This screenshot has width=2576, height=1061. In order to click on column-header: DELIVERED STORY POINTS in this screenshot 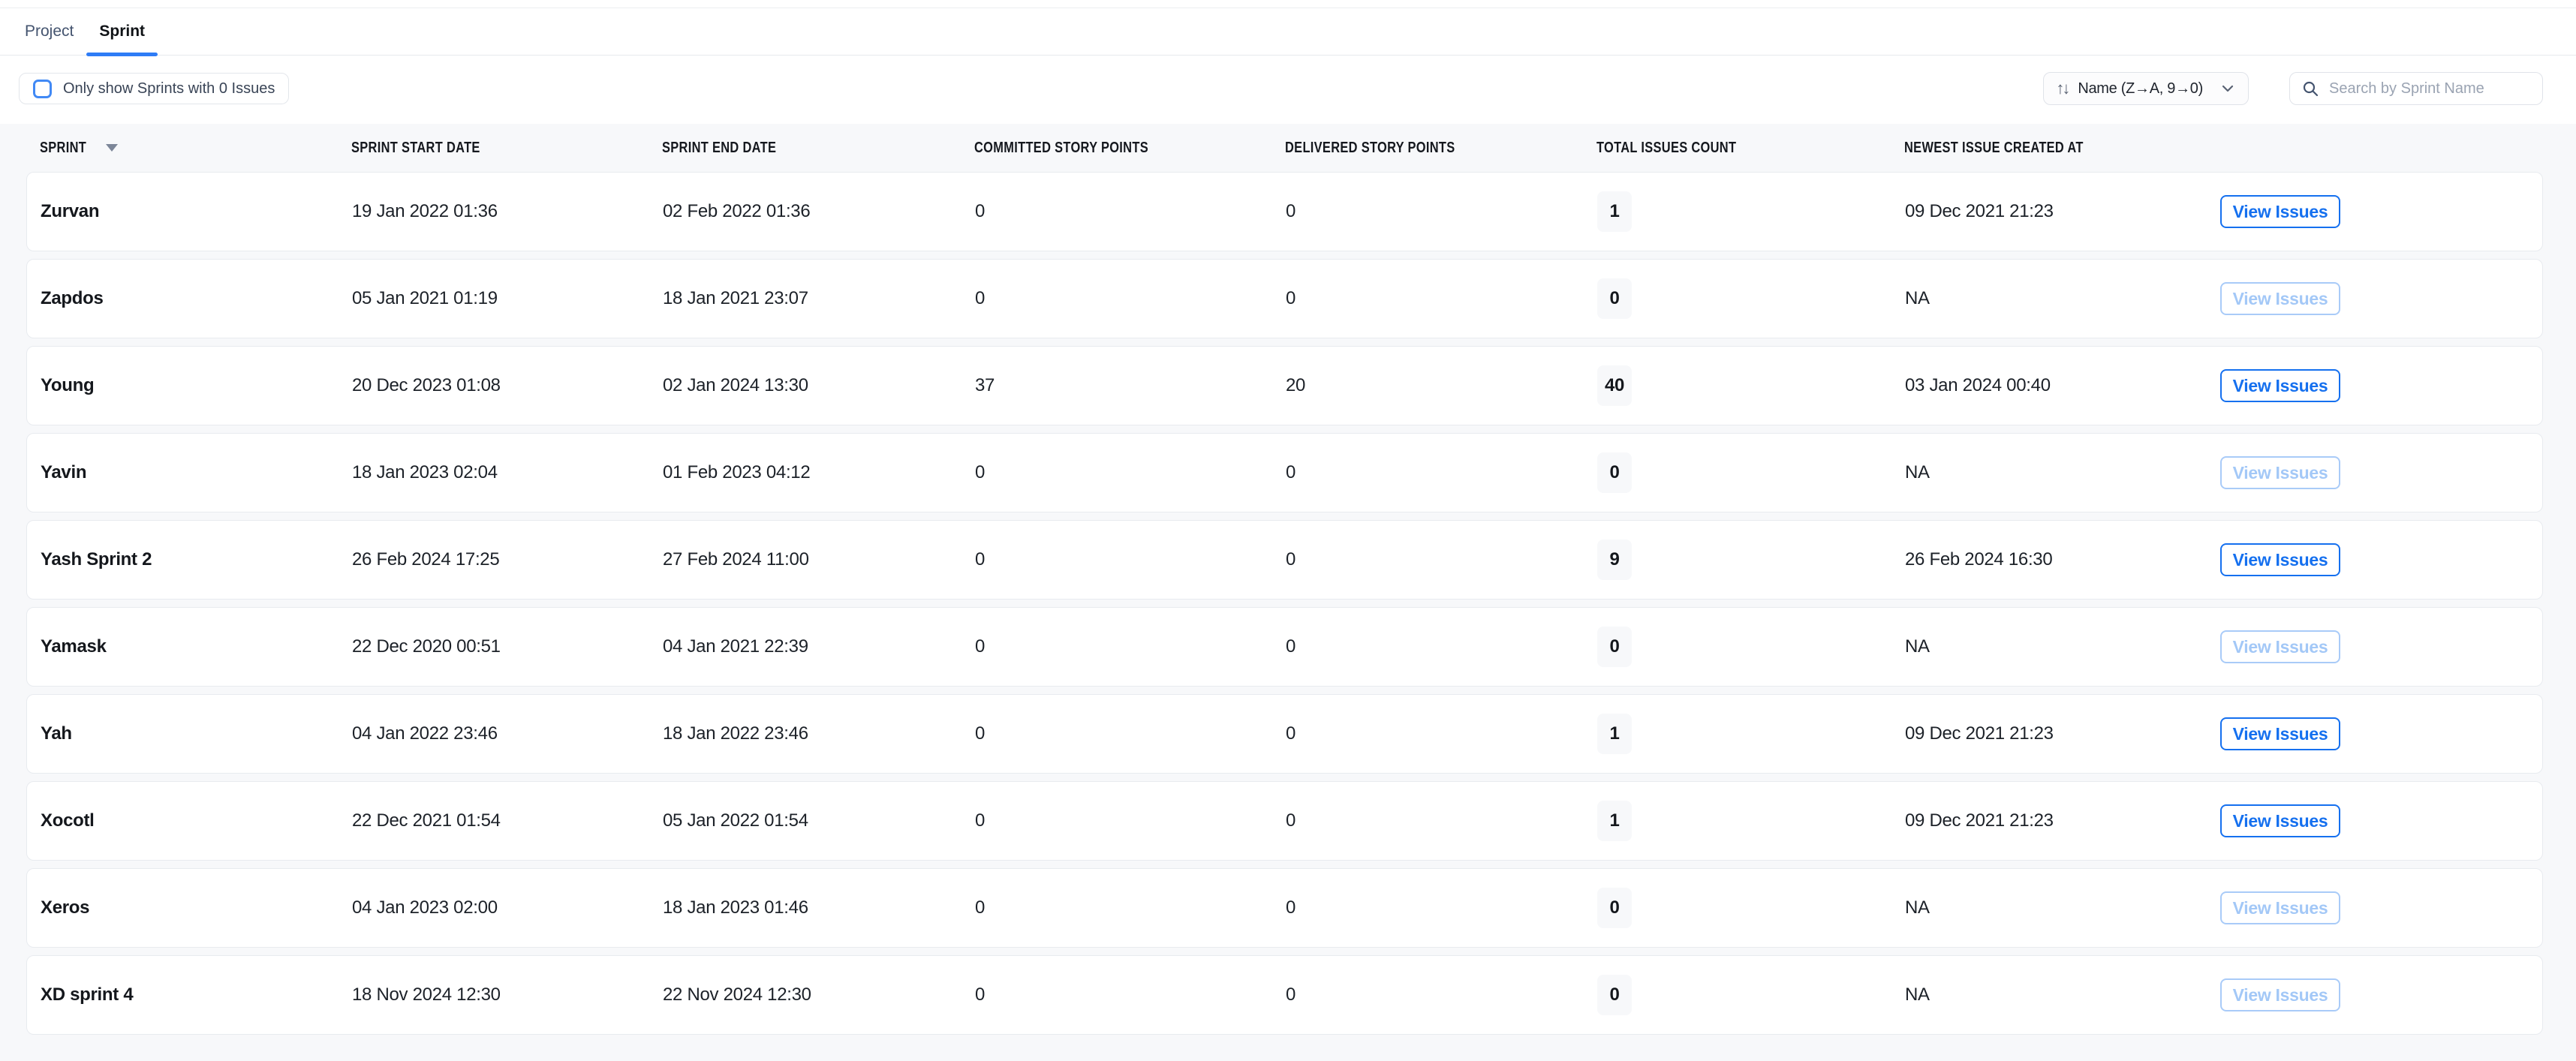, I will do `click(1440, 148)`.